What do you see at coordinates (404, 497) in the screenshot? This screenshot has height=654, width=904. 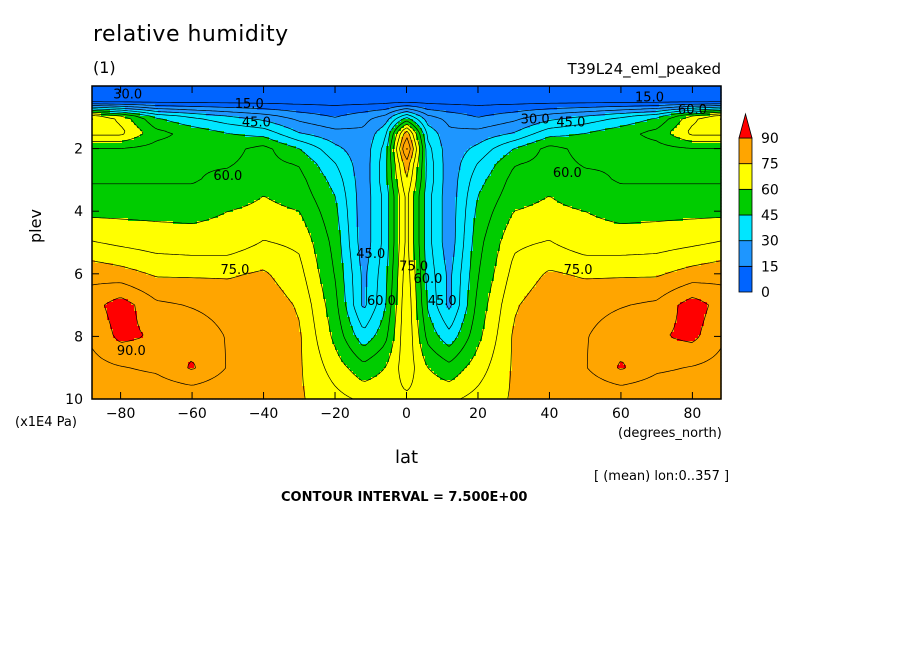 I see `contour-interval-note: CONTOUR INTERVAL = 7.500E+00` at bounding box center [404, 497].